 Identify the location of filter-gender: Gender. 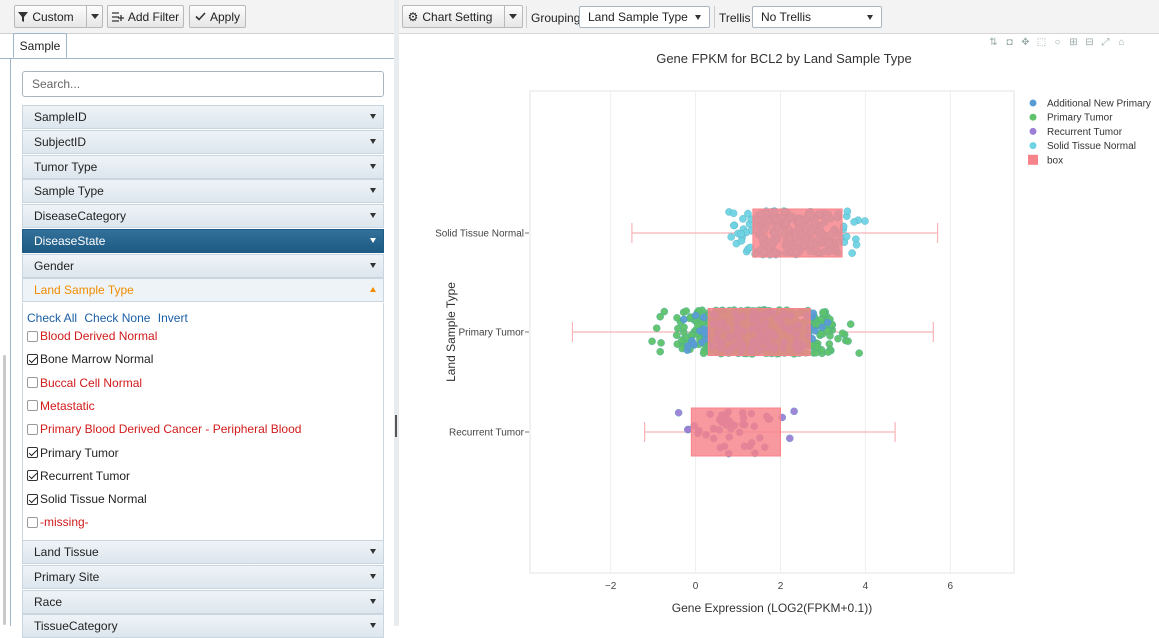
(203, 266).